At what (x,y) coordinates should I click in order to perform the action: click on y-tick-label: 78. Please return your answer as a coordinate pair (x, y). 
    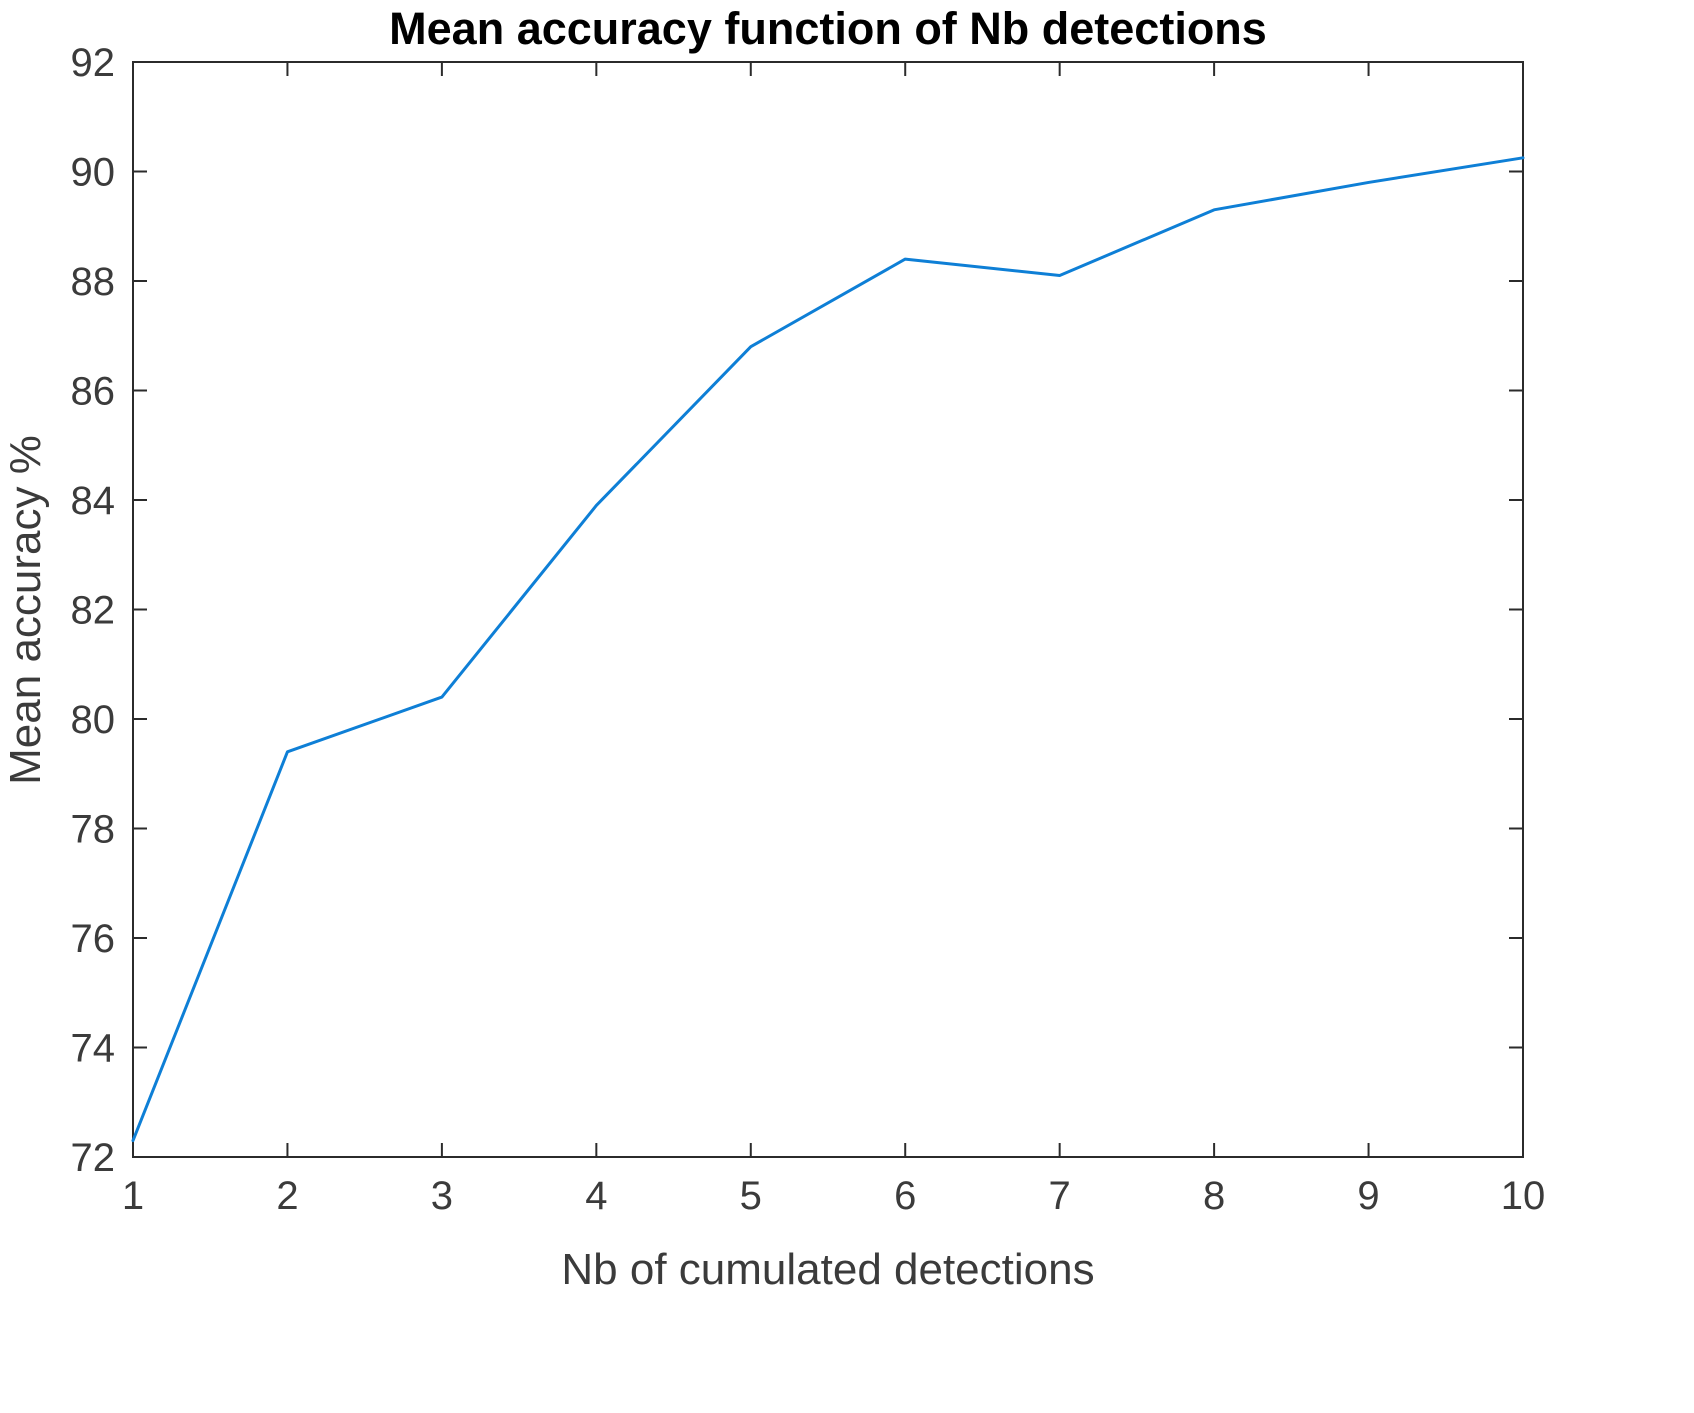
    Looking at the image, I should click on (93, 830).